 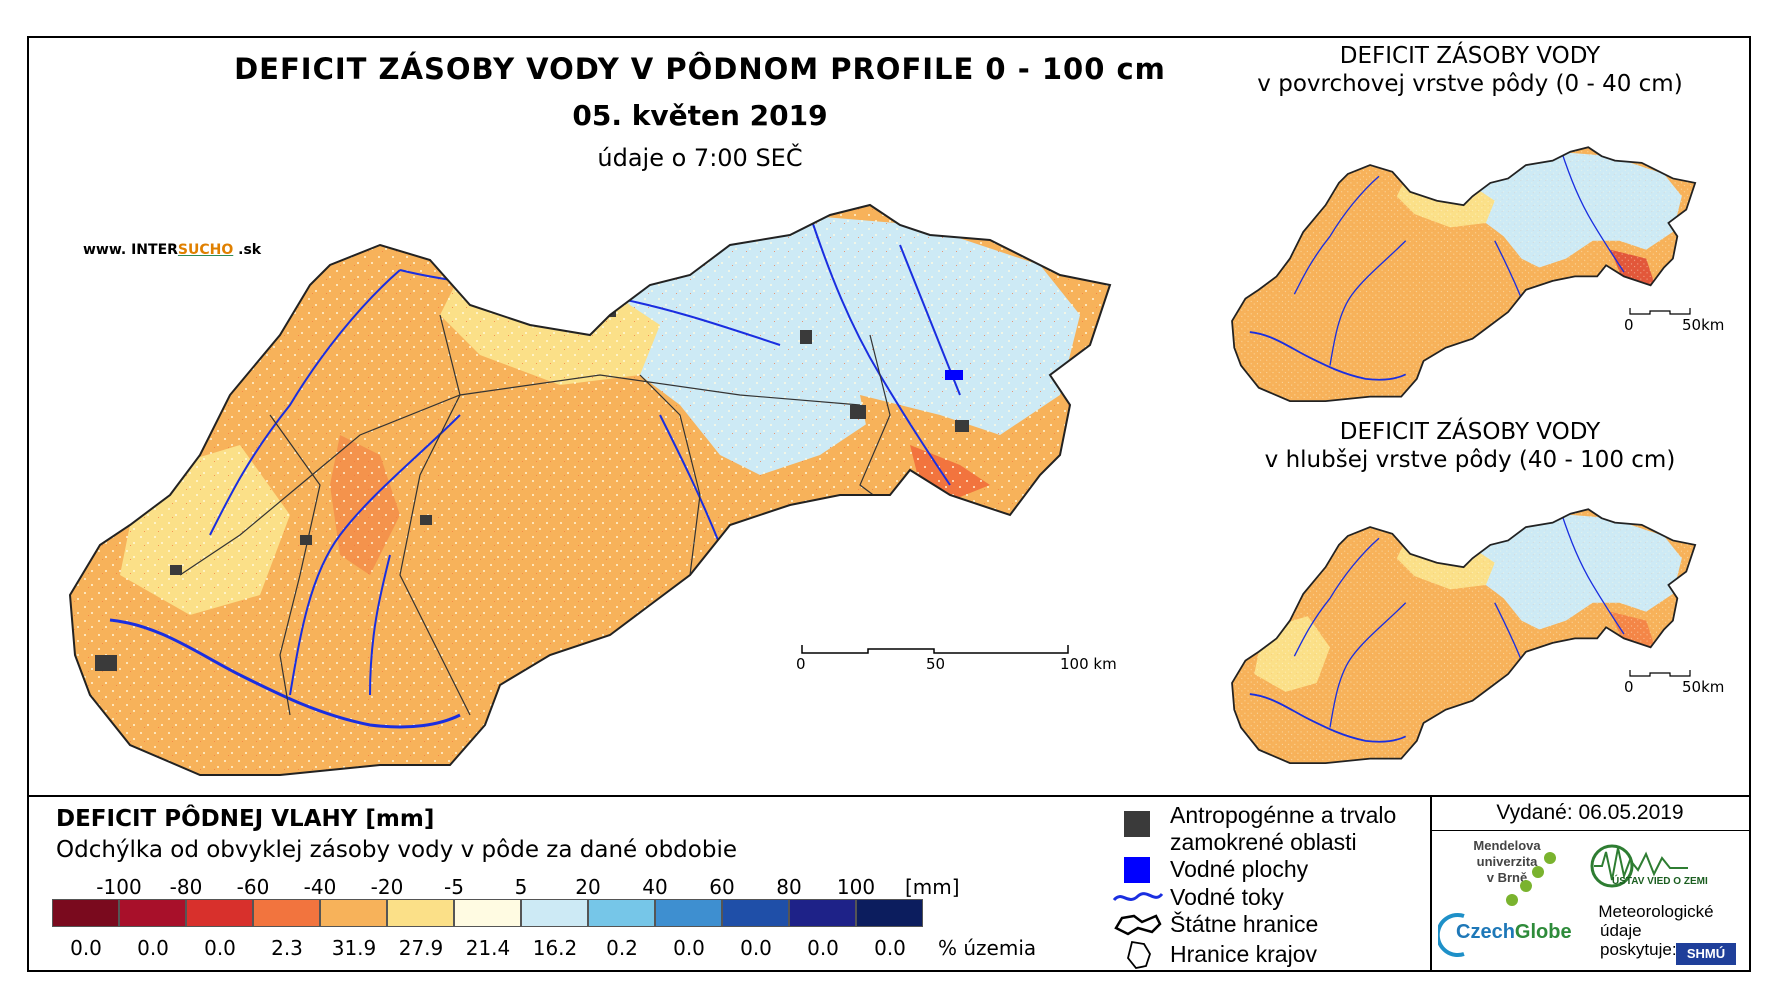 I want to click on legend-tick-label: 5, so click(x=521, y=887).